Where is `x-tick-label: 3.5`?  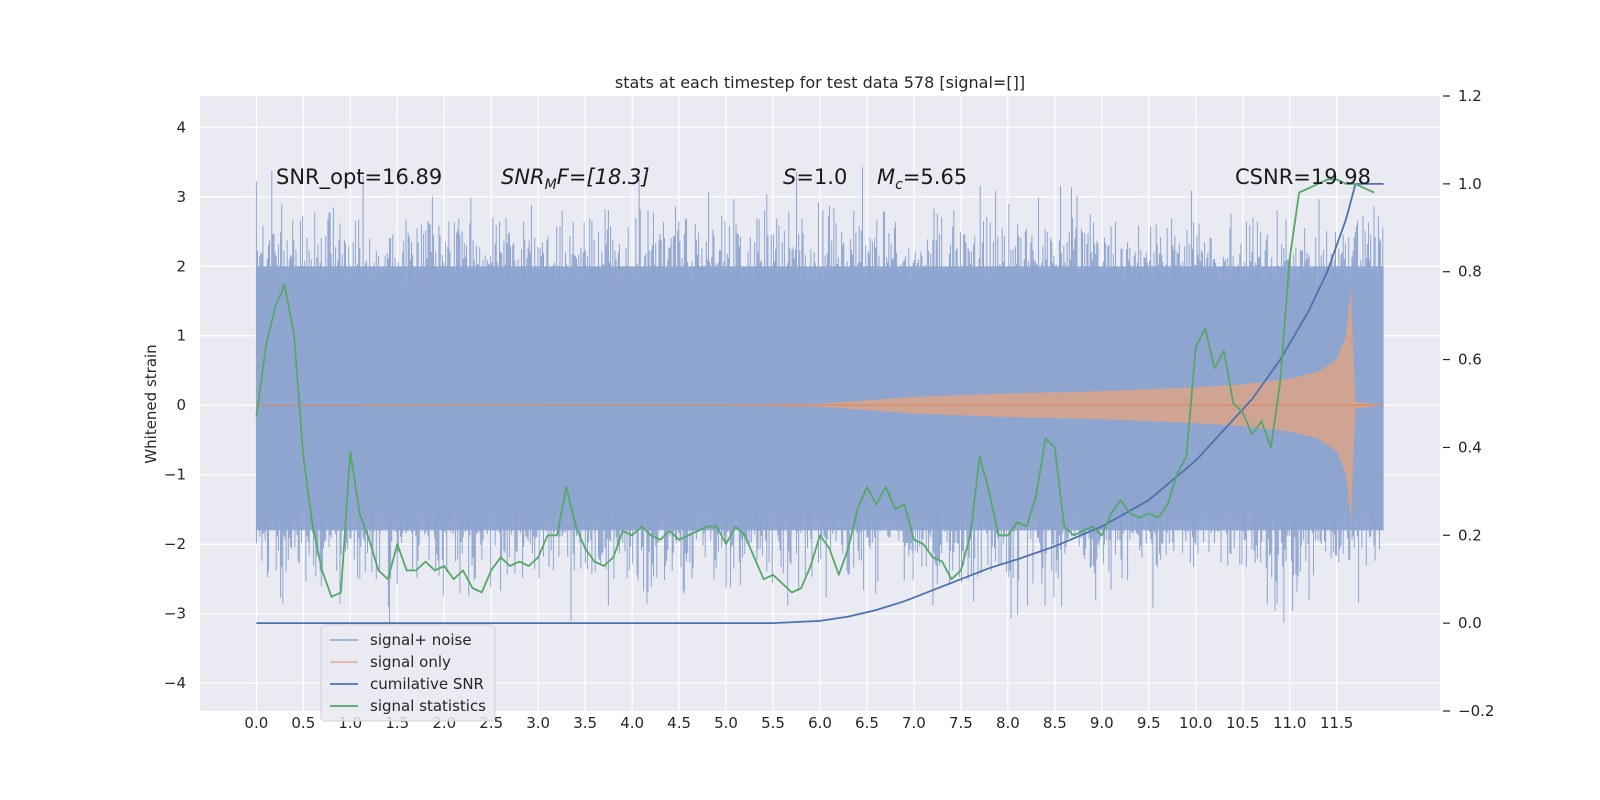
x-tick-label: 3.5 is located at coordinates (585, 723).